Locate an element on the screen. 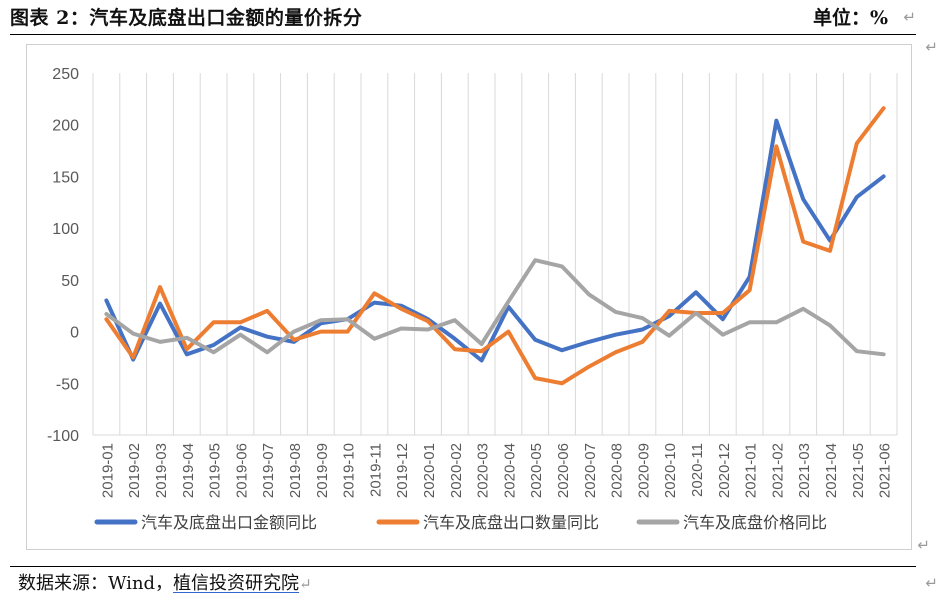 The width and height of the screenshot is (946, 603). x-tick-label: 2019-12 is located at coordinates (402, 470).